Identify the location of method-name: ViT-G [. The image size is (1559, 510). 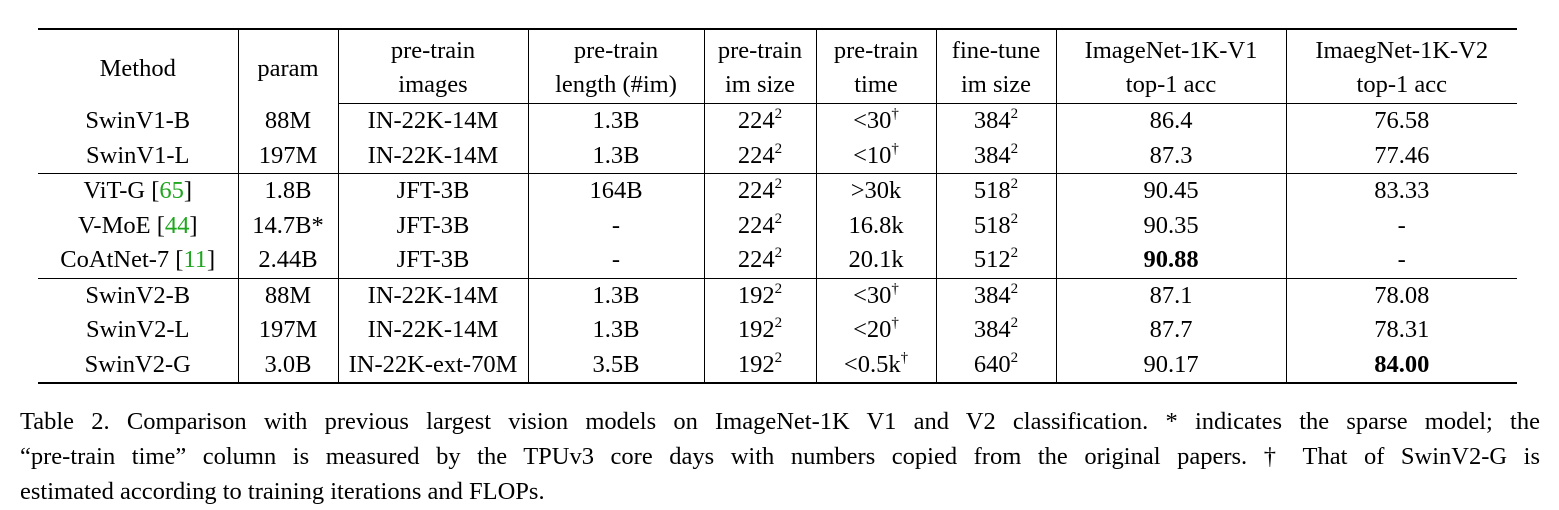
(121, 191).